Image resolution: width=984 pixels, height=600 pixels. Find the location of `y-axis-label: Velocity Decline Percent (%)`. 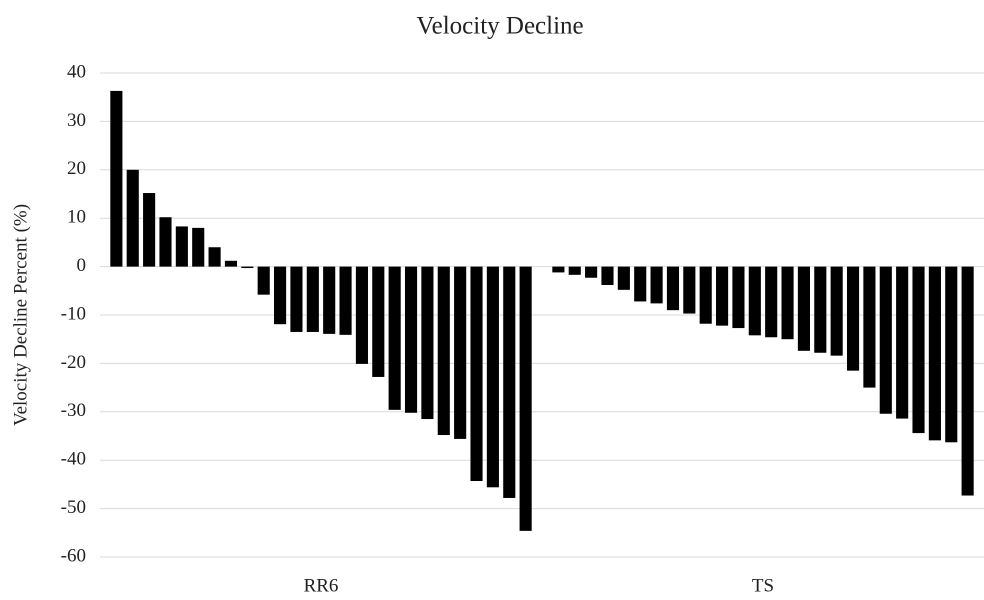

y-axis-label: Velocity Decline Percent (%) is located at coordinates (20, 315).